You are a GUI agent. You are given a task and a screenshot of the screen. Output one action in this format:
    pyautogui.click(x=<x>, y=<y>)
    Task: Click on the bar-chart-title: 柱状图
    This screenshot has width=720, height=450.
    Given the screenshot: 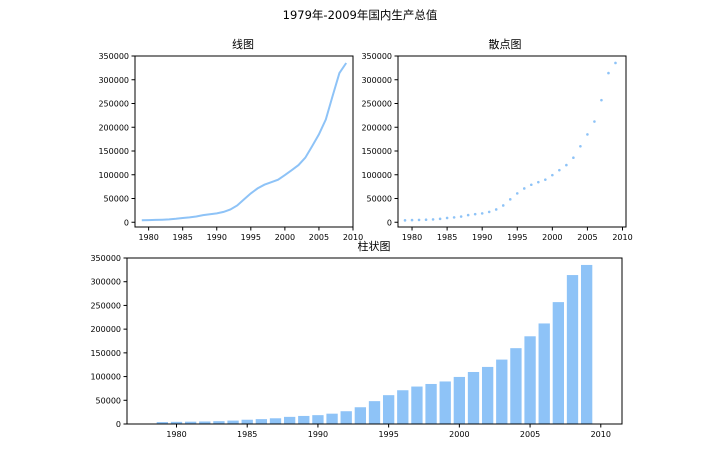 What is the action you would take?
    pyautogui.click(x=374, y=246)
    